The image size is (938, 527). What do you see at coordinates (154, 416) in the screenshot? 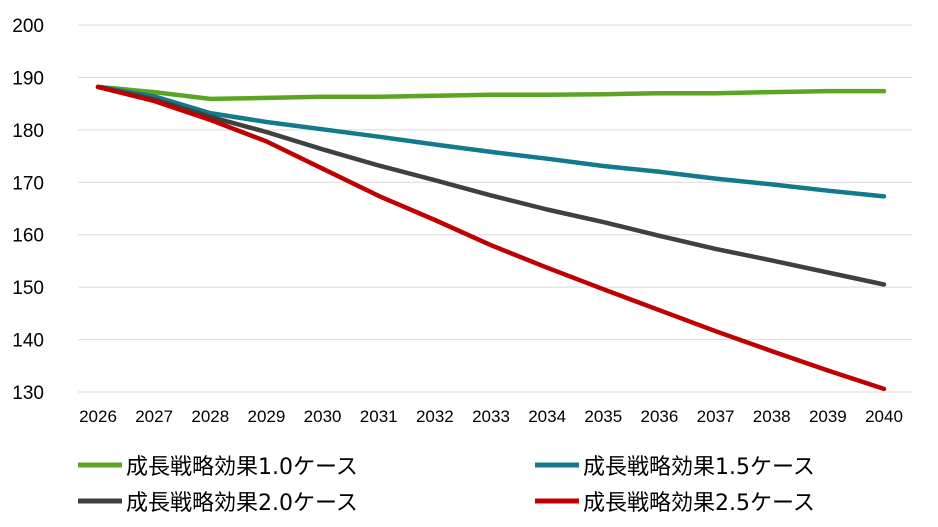
I see `x-tick-label: 2027` at bounding box center [154, 416].